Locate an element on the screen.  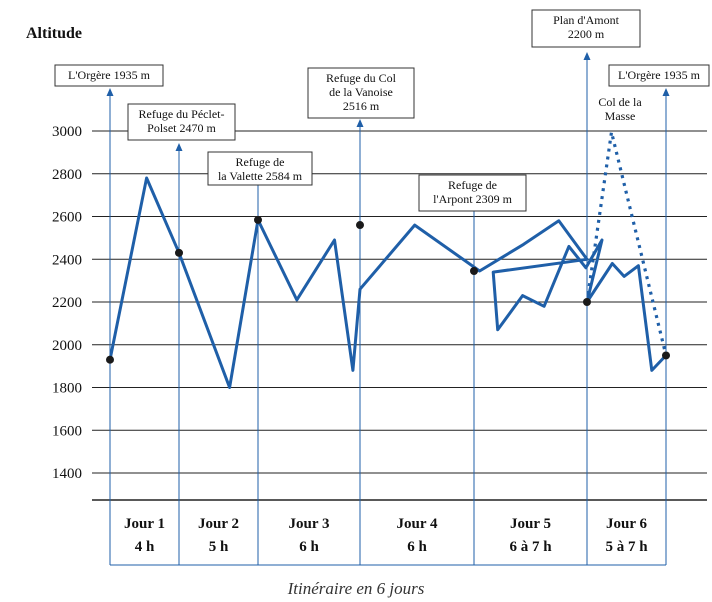
day-duration-6: 5 à 7 h is located at coordinates (626, 547).